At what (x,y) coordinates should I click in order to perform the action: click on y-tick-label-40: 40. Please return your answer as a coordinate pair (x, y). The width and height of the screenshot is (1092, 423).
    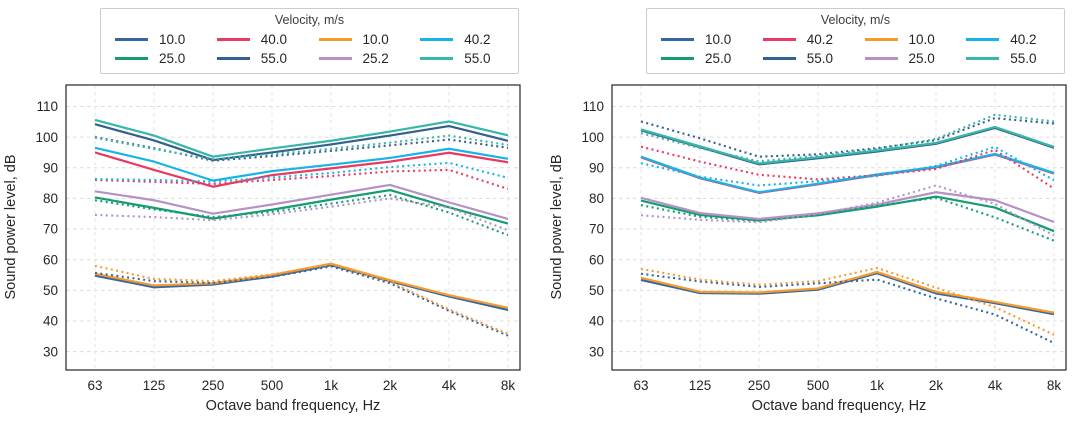
    Looking at the image, I should click on (596, 321).